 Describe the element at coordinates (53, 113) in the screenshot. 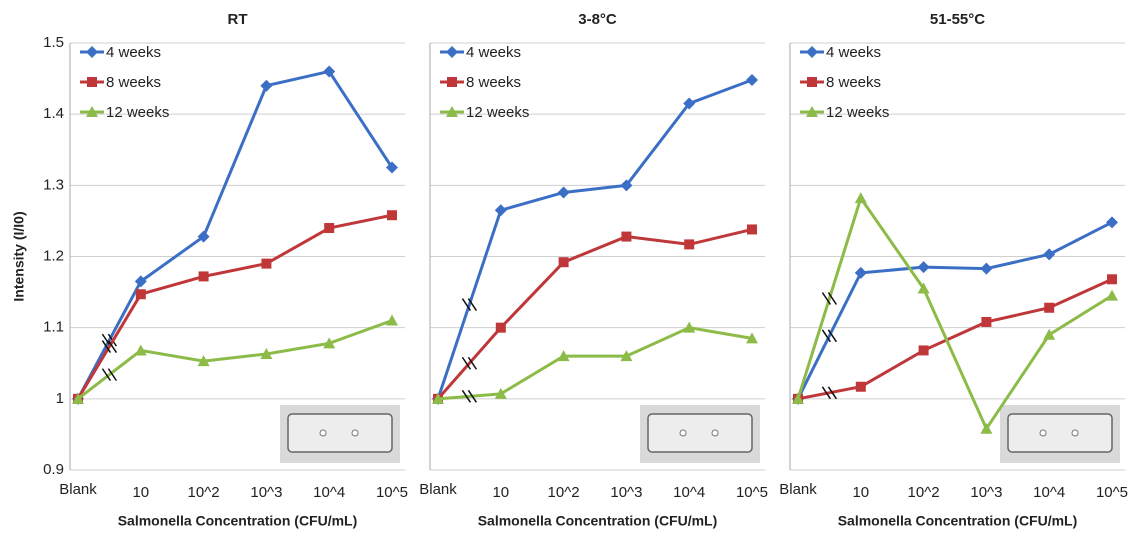

I see `y-tick-label: 1.4` at that location.